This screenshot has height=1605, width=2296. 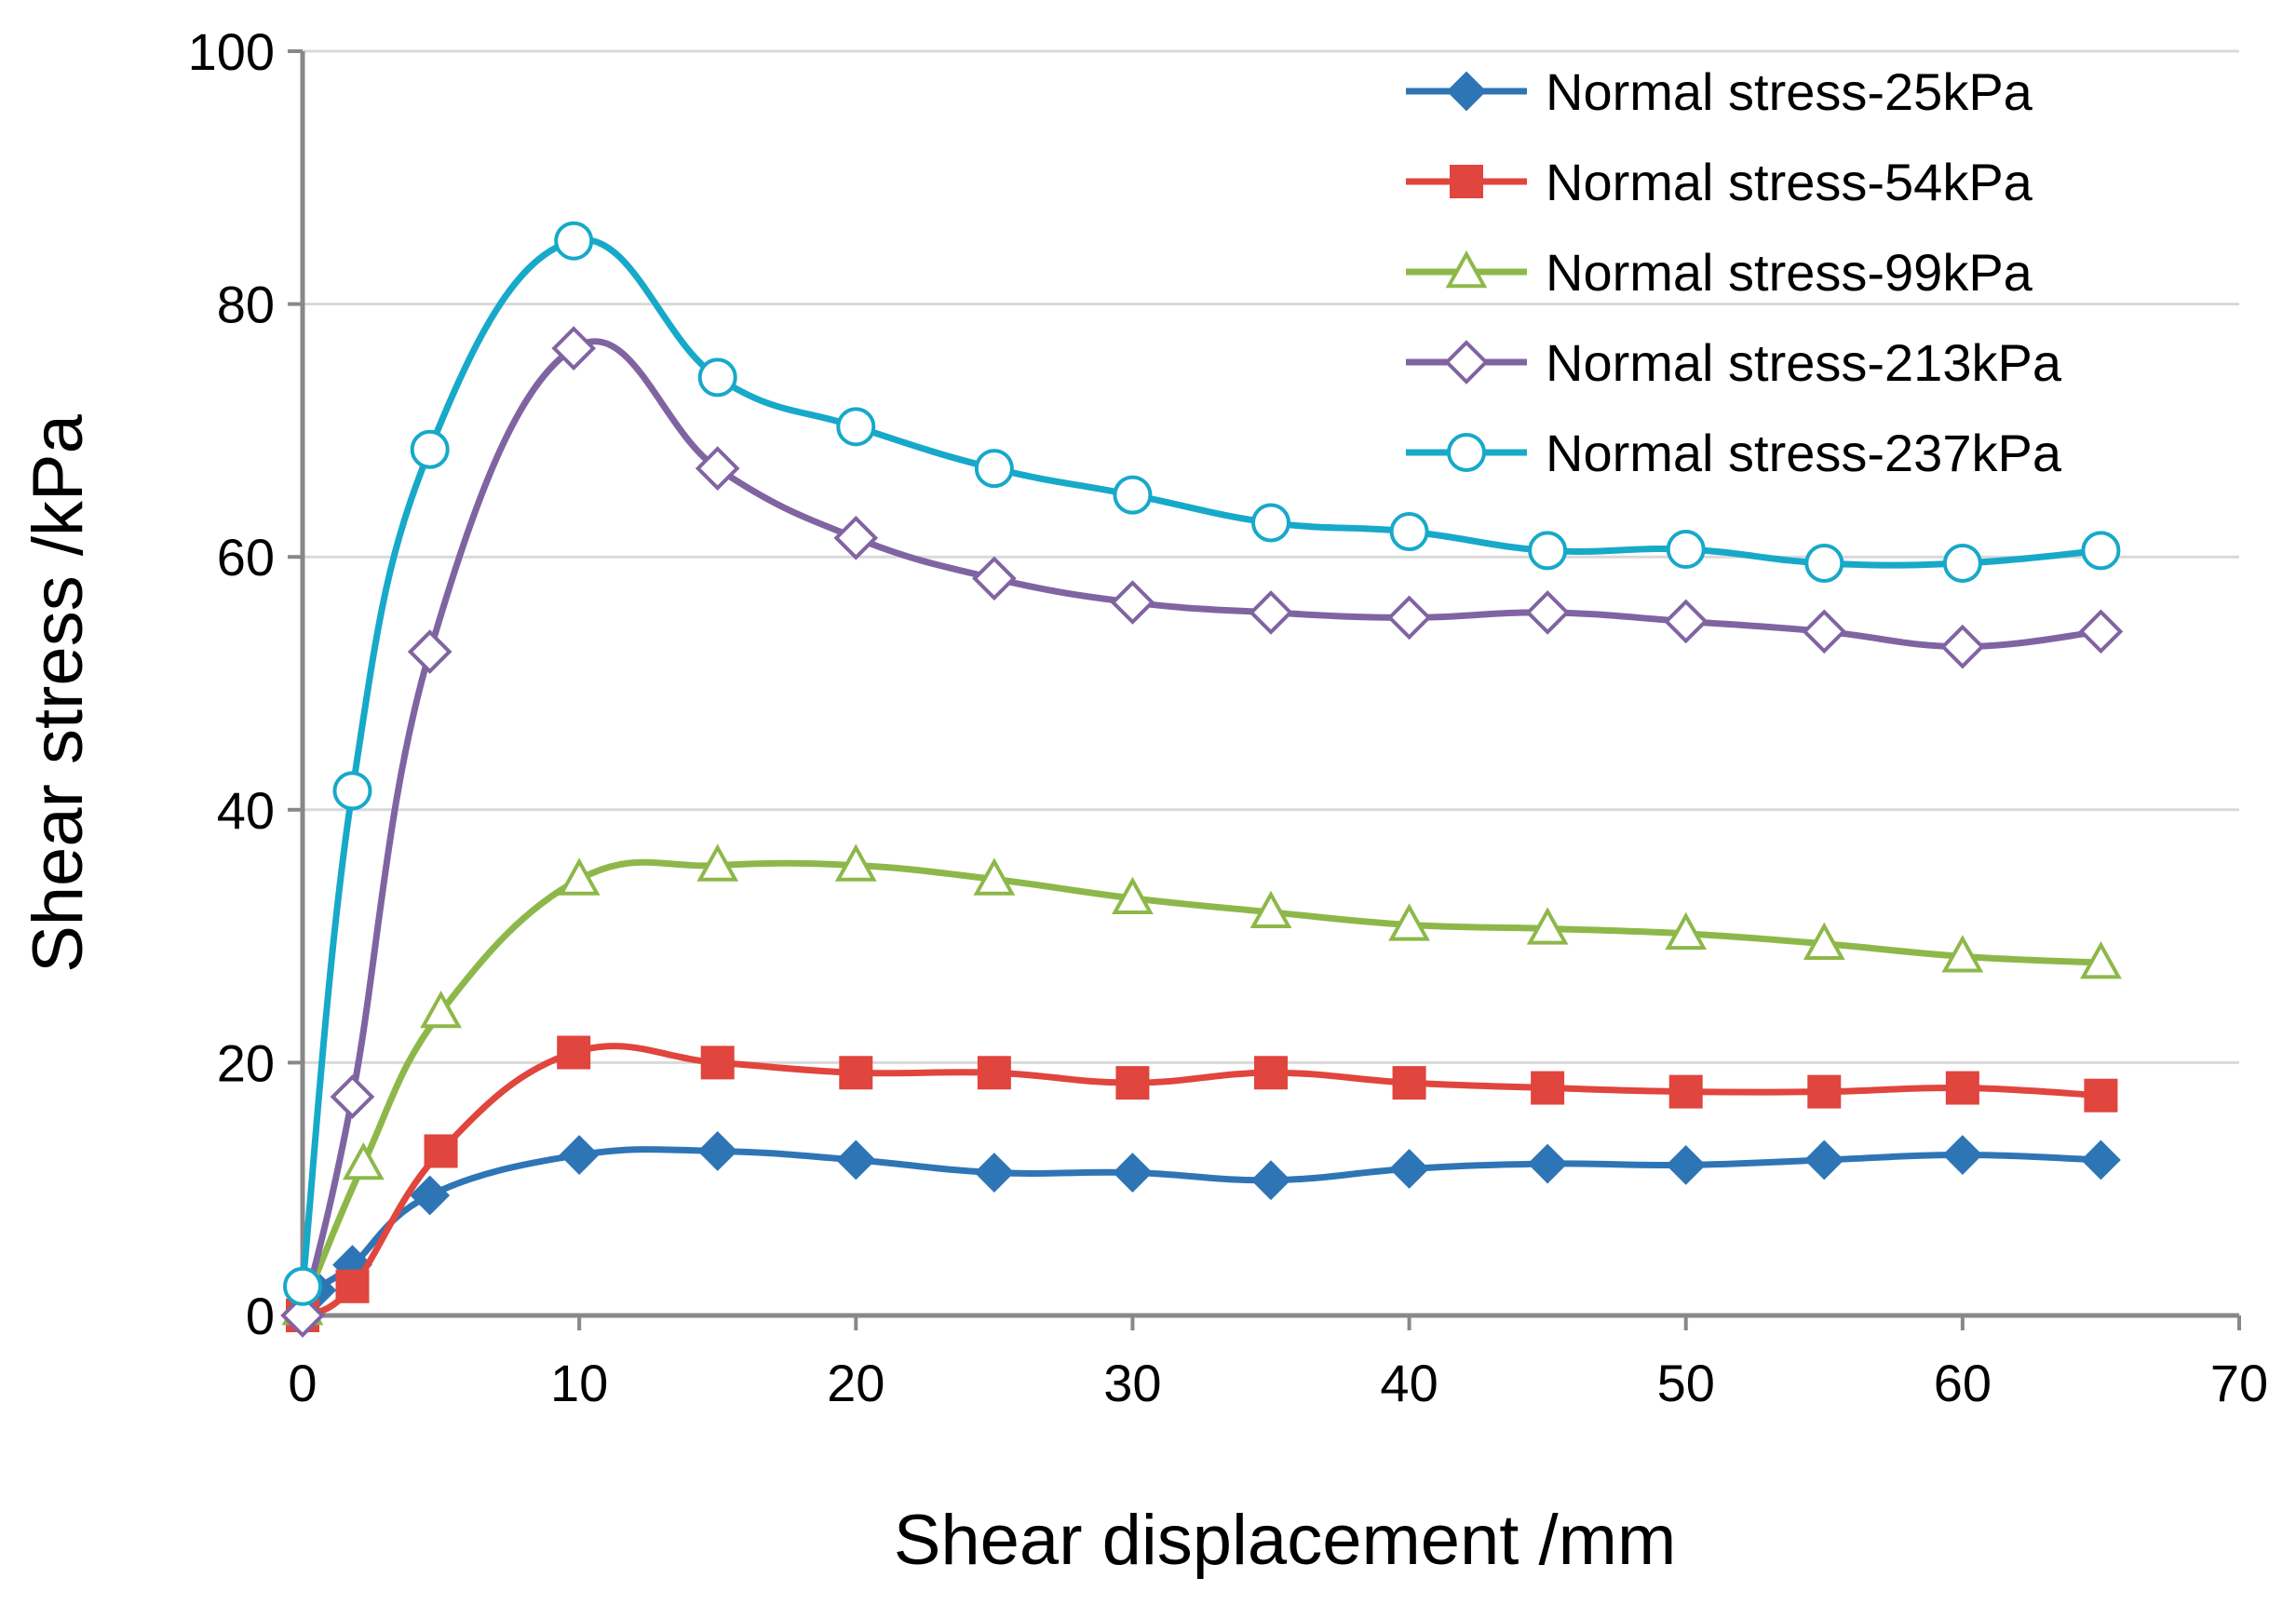 I want to click on legend-label: Normal stress-99kPa, so click(x=1789, y=273).